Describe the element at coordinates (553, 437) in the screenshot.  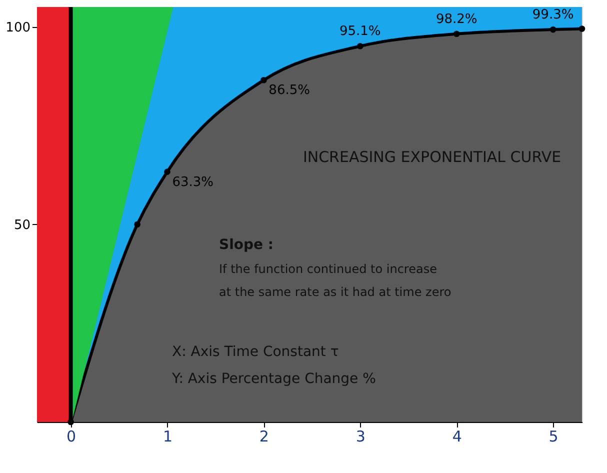
I see `x-tick-label: 5` at that location.